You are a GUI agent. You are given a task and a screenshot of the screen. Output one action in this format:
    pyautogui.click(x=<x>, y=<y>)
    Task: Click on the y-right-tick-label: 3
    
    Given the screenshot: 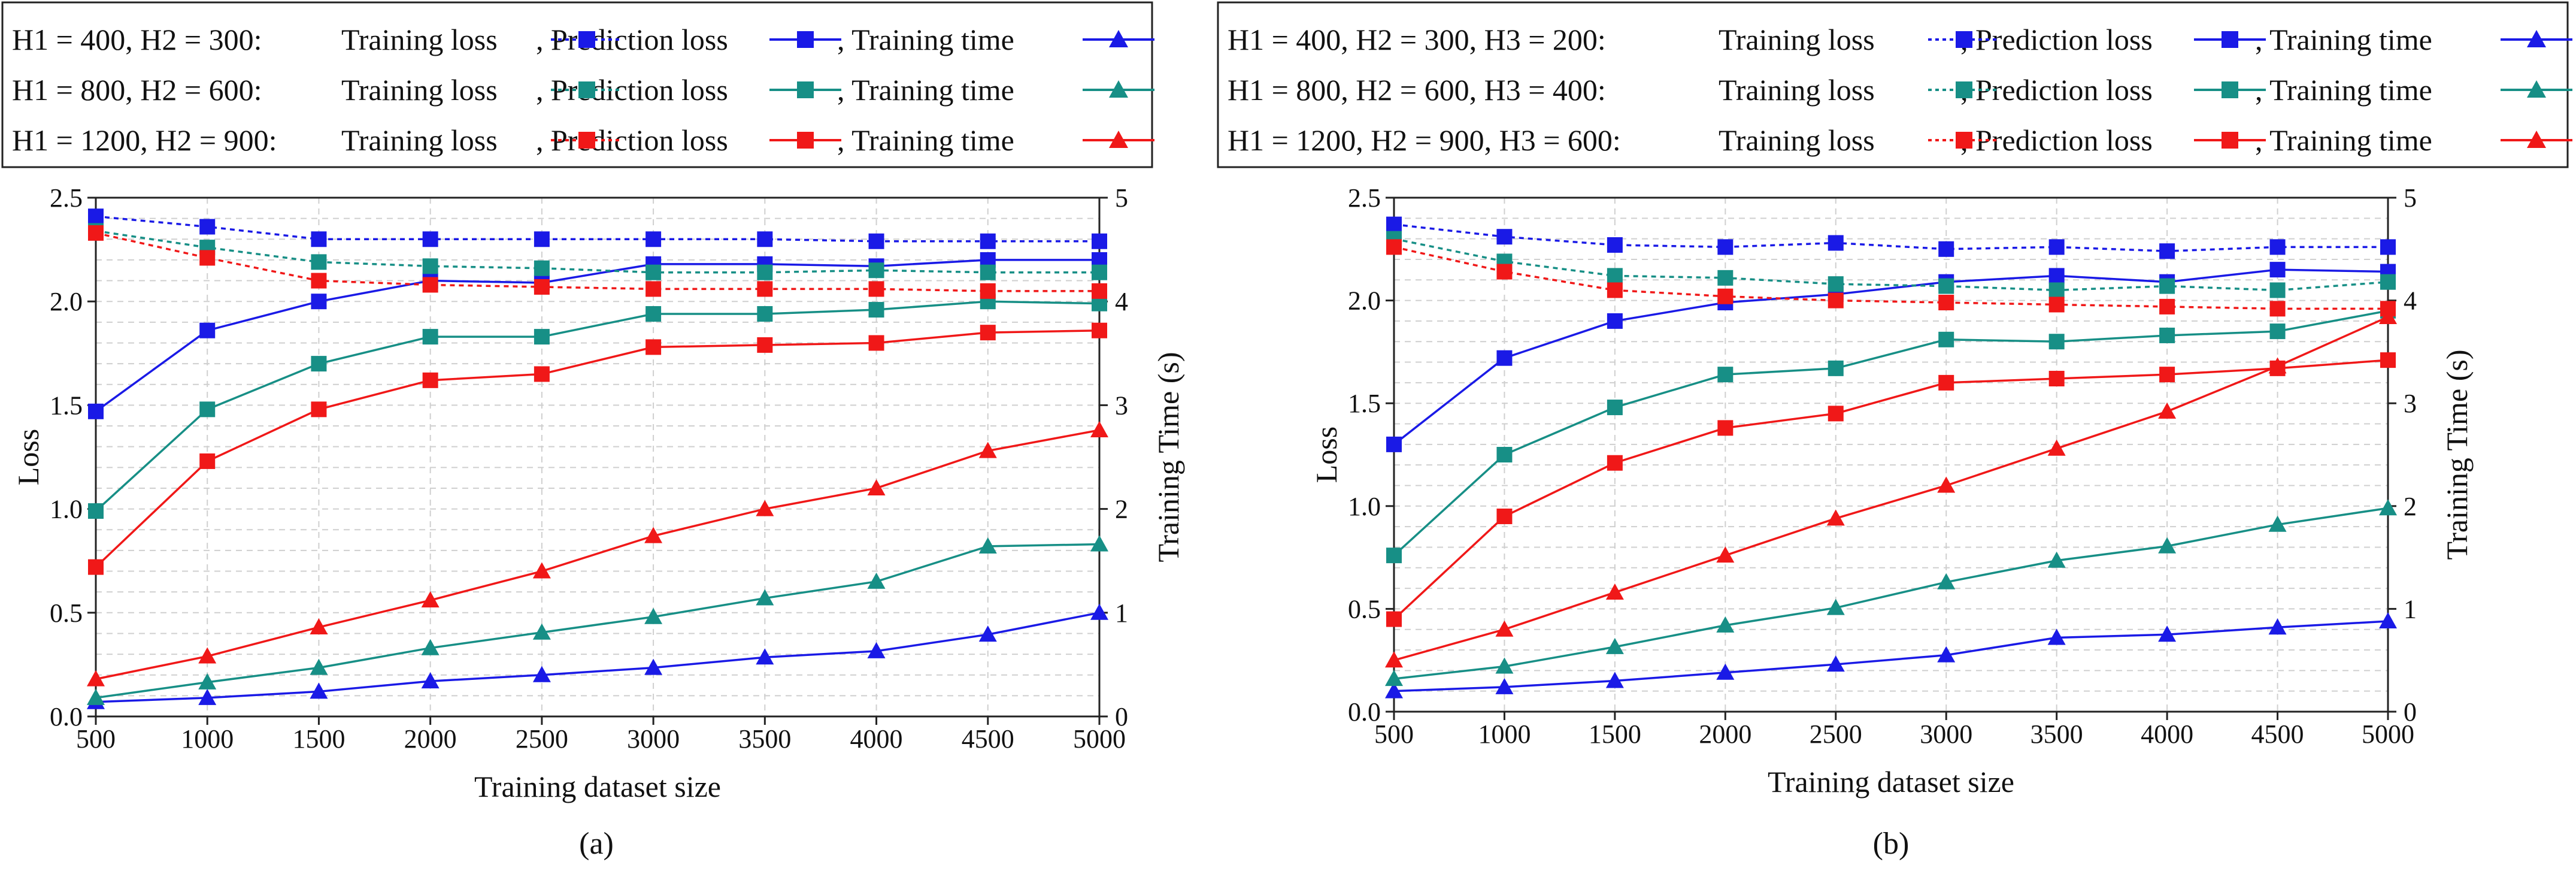 What is the action you would take?
    pyautogui.click(x=1121, y=405)
    